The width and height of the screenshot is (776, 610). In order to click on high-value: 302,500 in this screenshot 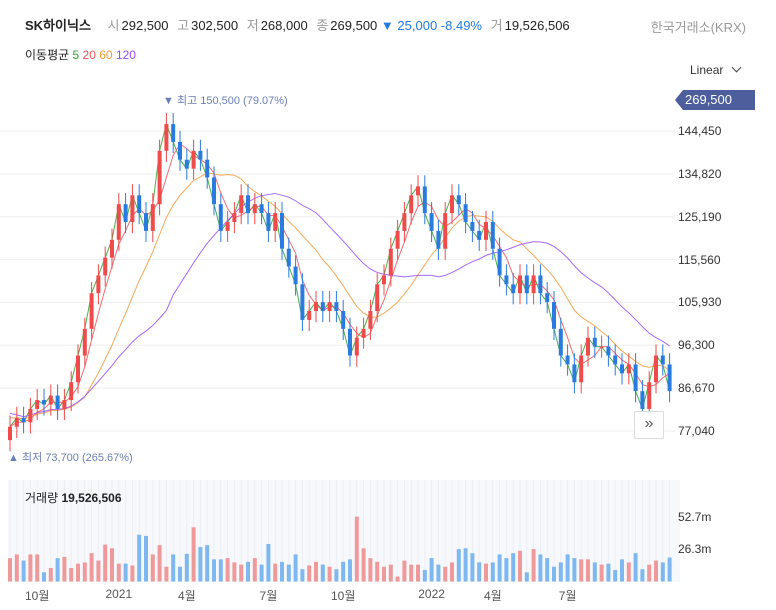, I will do `click(215, 25)`.